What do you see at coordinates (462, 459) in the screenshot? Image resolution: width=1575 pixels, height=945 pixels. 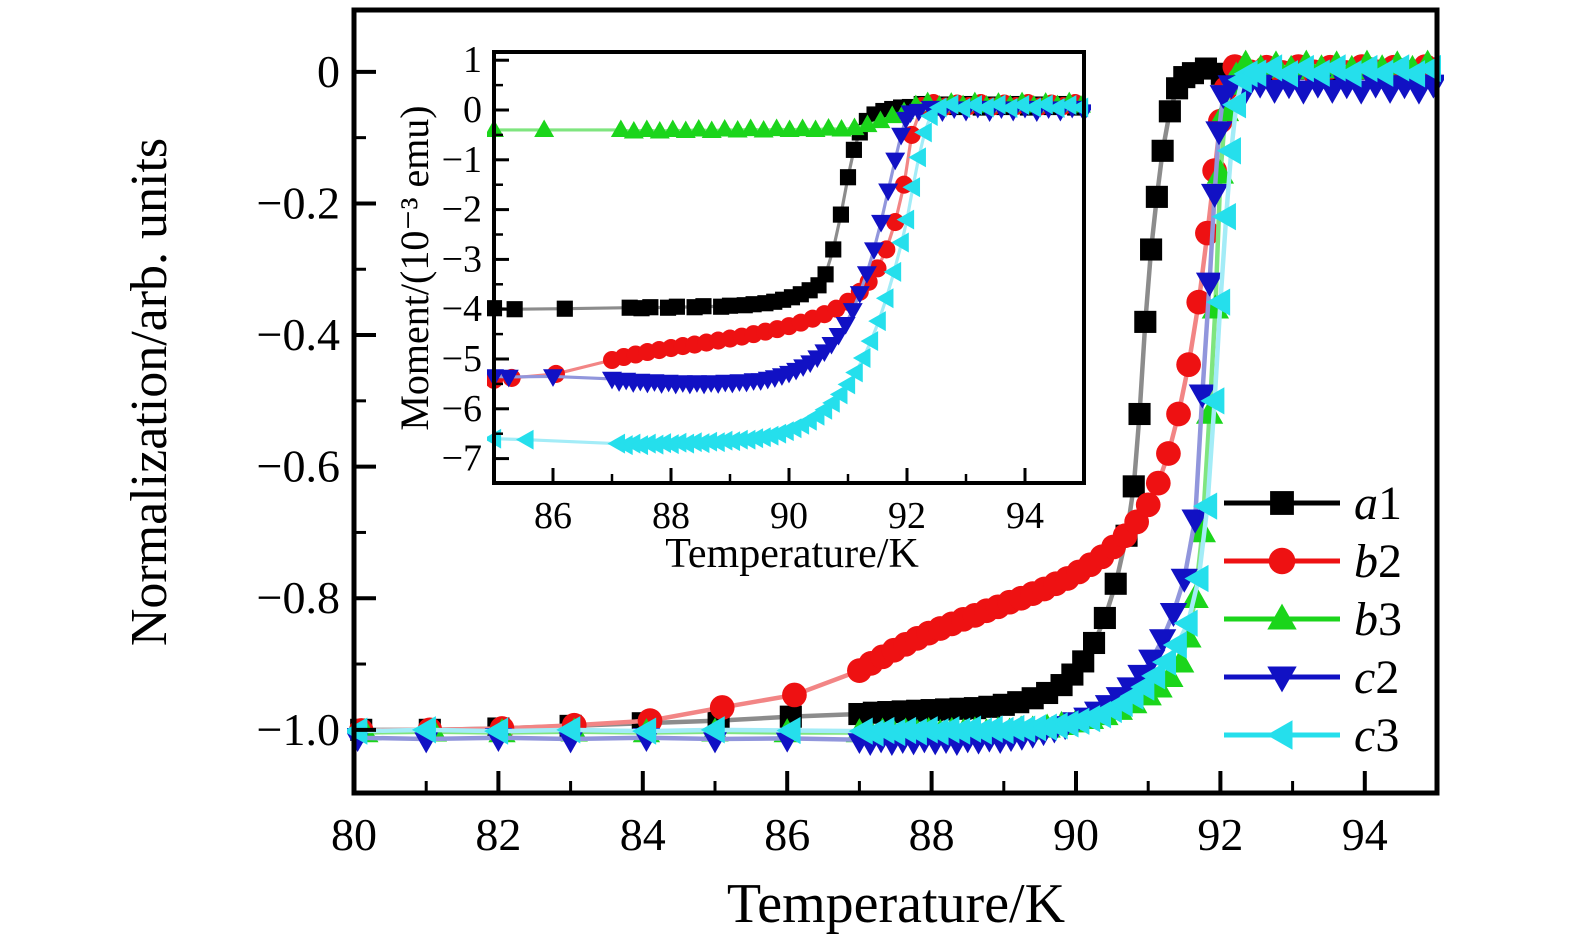 I see `inset-y-tick-label: −7` at bounding box center [462, 459].